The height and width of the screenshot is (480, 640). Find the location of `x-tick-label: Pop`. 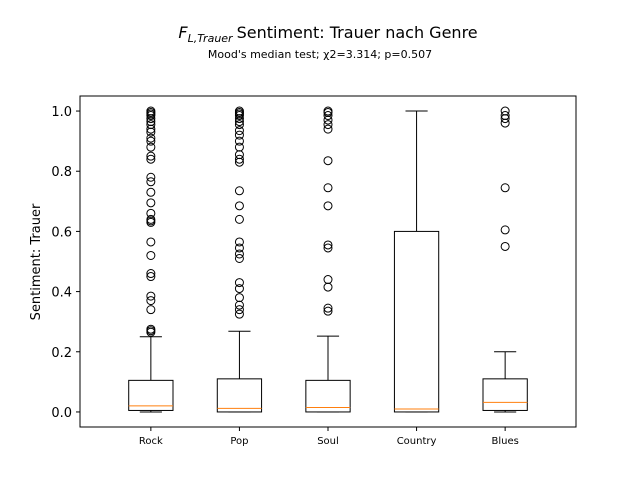

x-tick-label: Pop is located at coordinates (239, 441).